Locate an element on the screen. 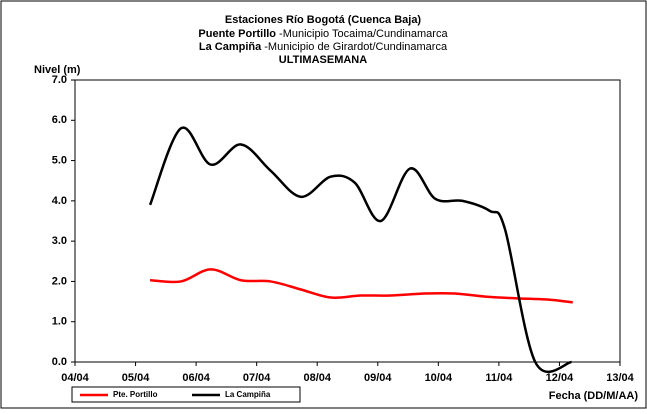 The height and width of the screenshot is (414, 647). x-tick-label: 04/04 is located at coordinates (75, 378).